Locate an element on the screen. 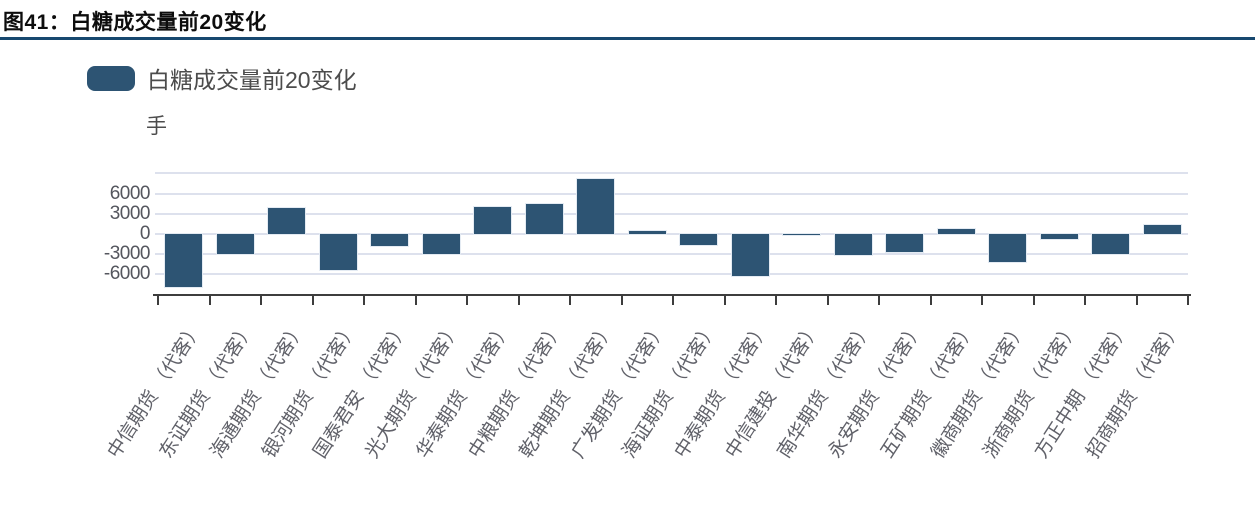 Image resolution: width=1255 pixels, height=522 pixels. bar-光大期货 （代客） is located at coordinates (441, 244).